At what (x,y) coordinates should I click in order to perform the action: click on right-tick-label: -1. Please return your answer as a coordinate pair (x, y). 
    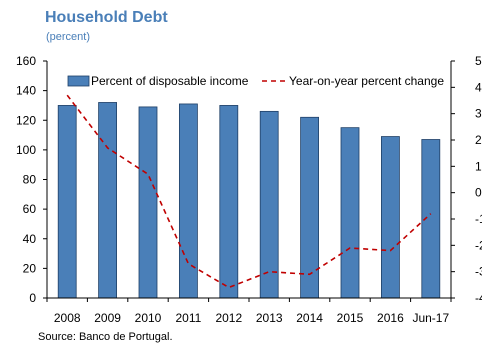
    Looking at the image, I should click on (478, 219).